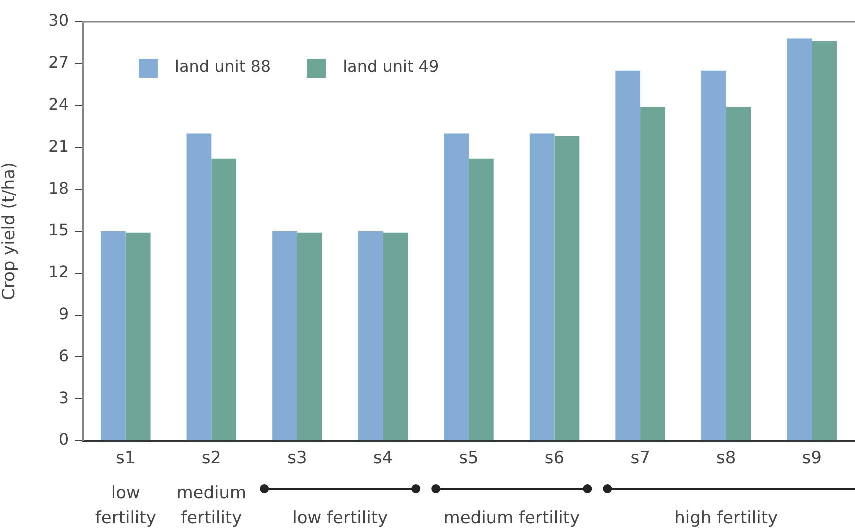 This screenshot has height=529, width=855. What do you see at coordinates (10, 231) in the screenshot?
I see `y-axis-title: Crop yield (t/ha)` at bounding box center [10, 231].